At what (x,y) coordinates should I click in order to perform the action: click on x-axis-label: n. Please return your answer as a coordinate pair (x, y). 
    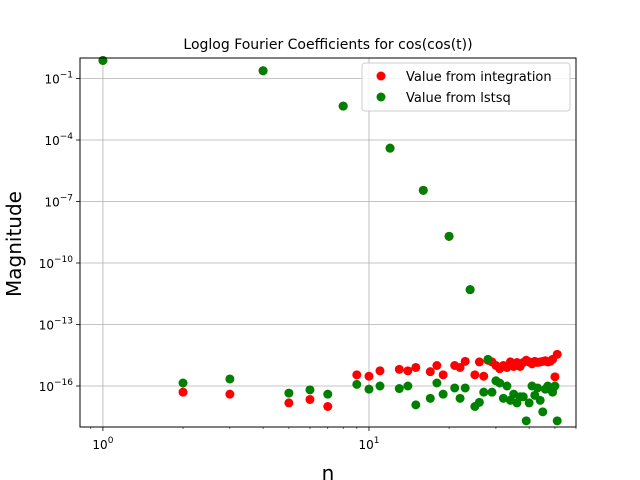
    Looking at the image, I should click on (328, 470).